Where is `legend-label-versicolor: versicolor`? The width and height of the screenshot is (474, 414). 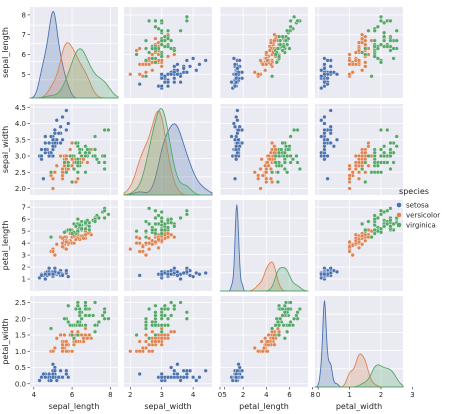
legend-label-versicolor: versicolor is located at coordinates (423, 216).